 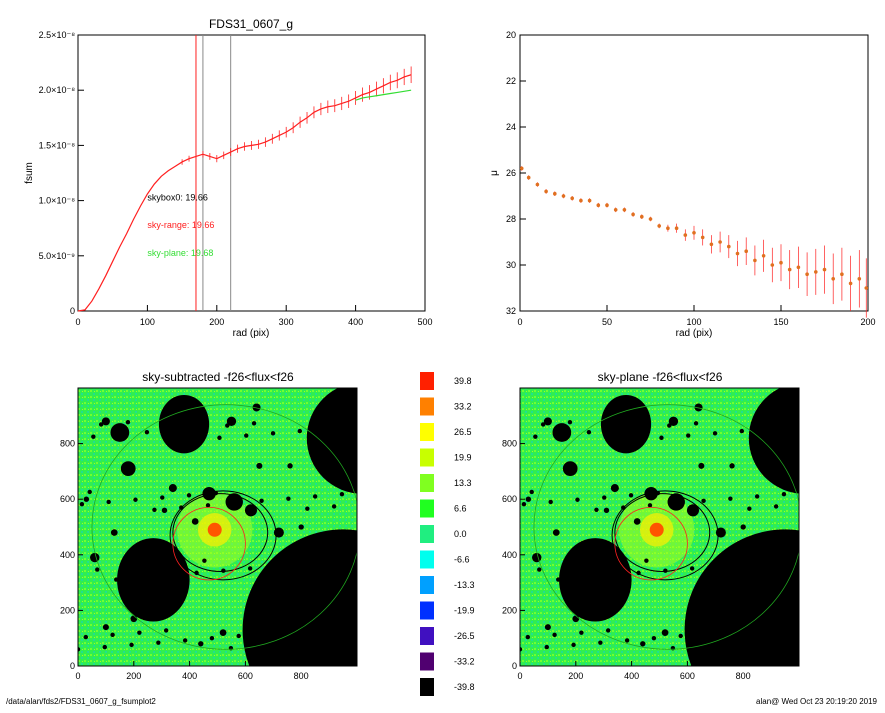 What do you see at coordinates (217, 527) in the screenshot?
I see `image-frame` at bounding box center [217, 527].